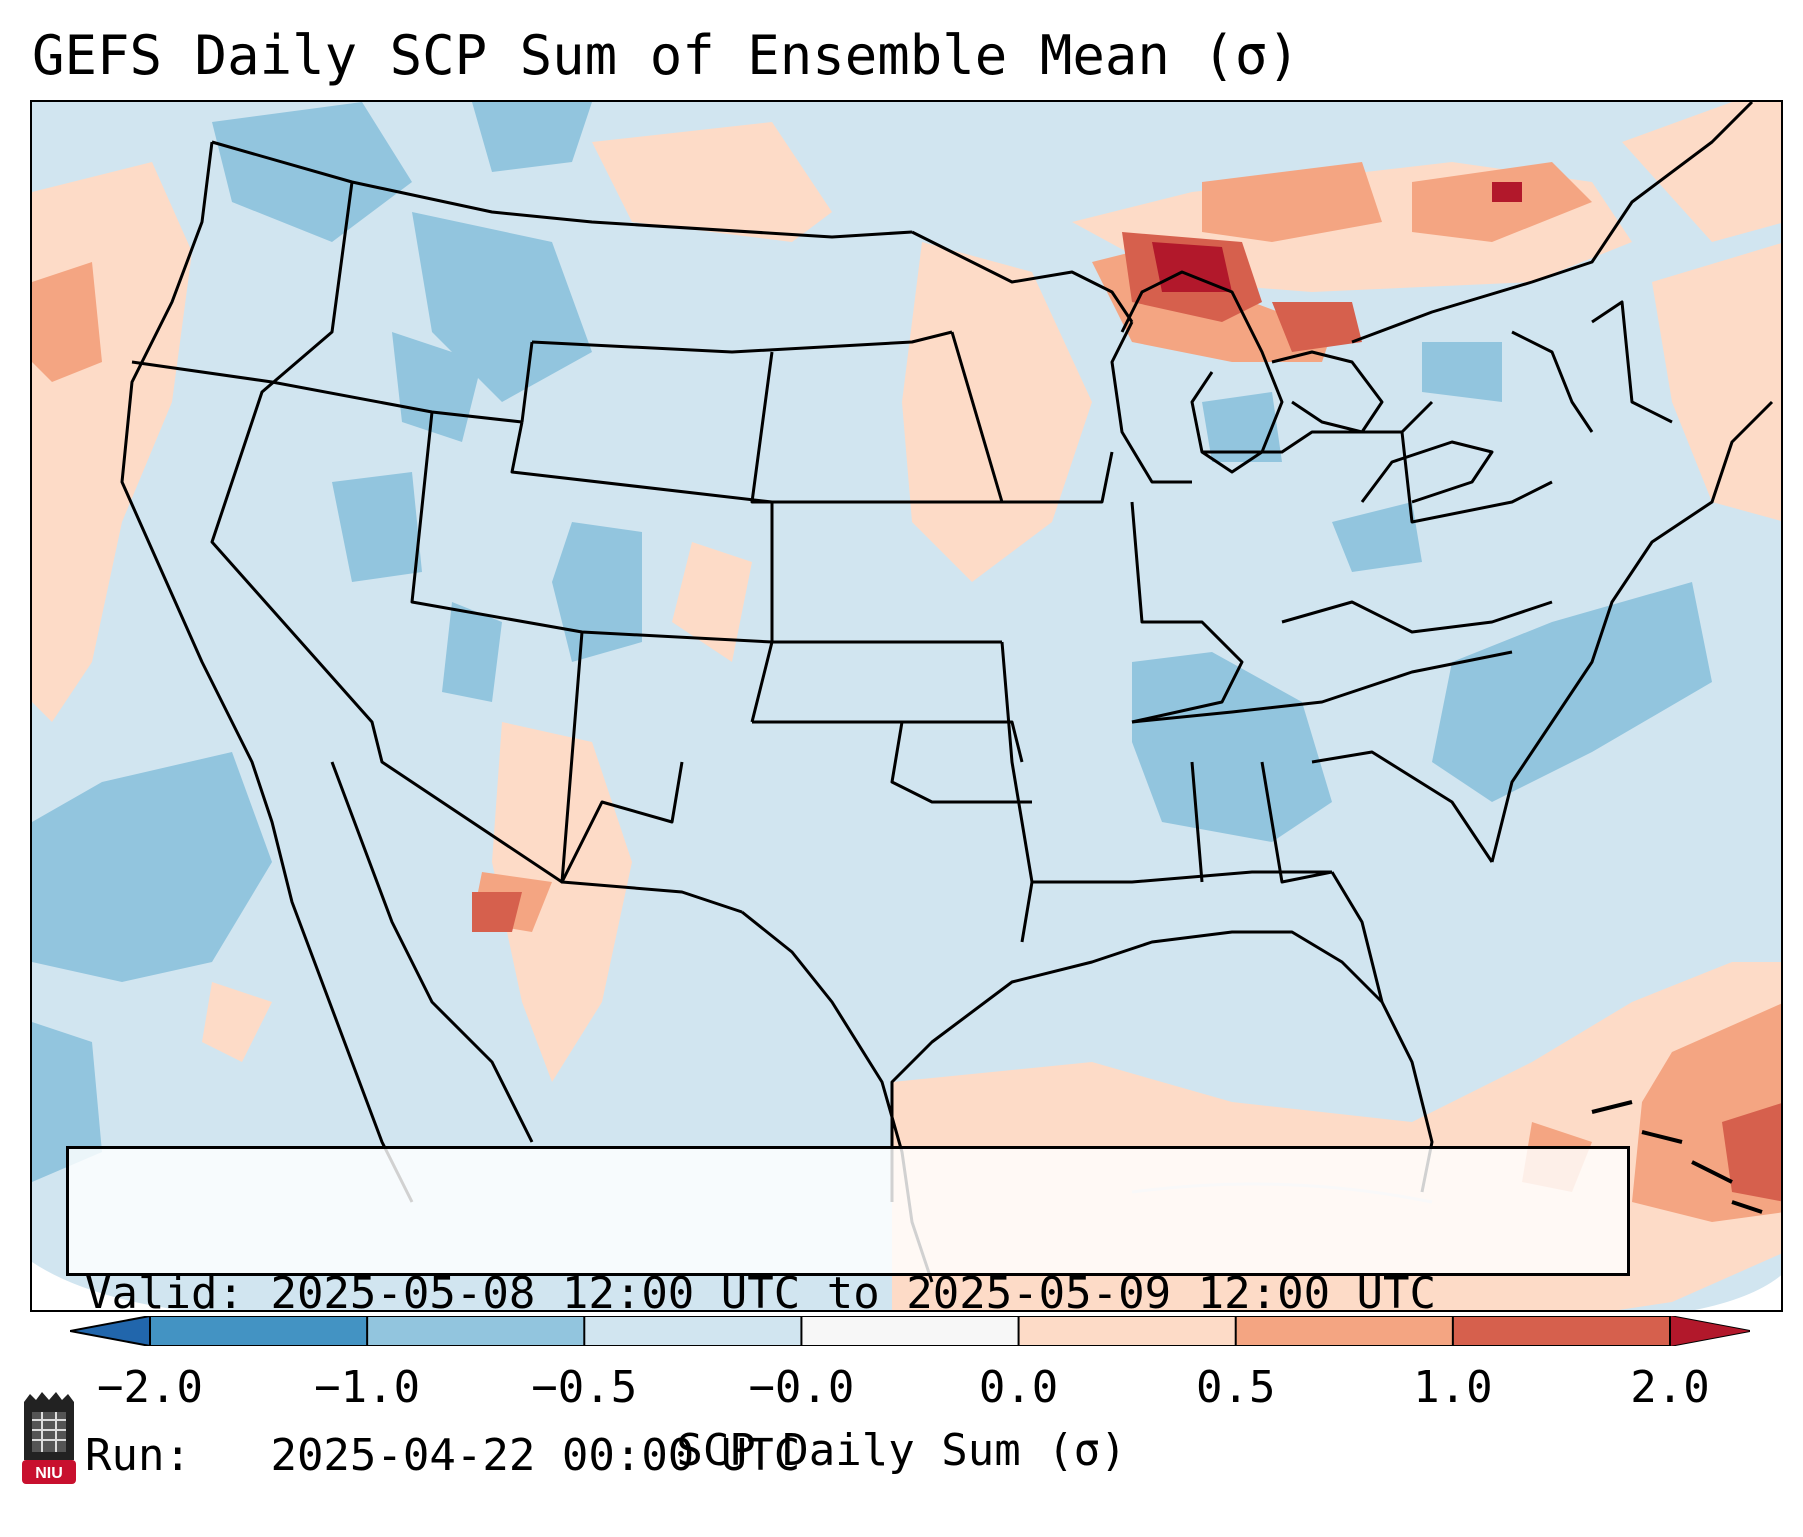 The width and height of the screenshot is (1803, 1537). I want to click on niu-logo: NIU, so click(49, 1438).